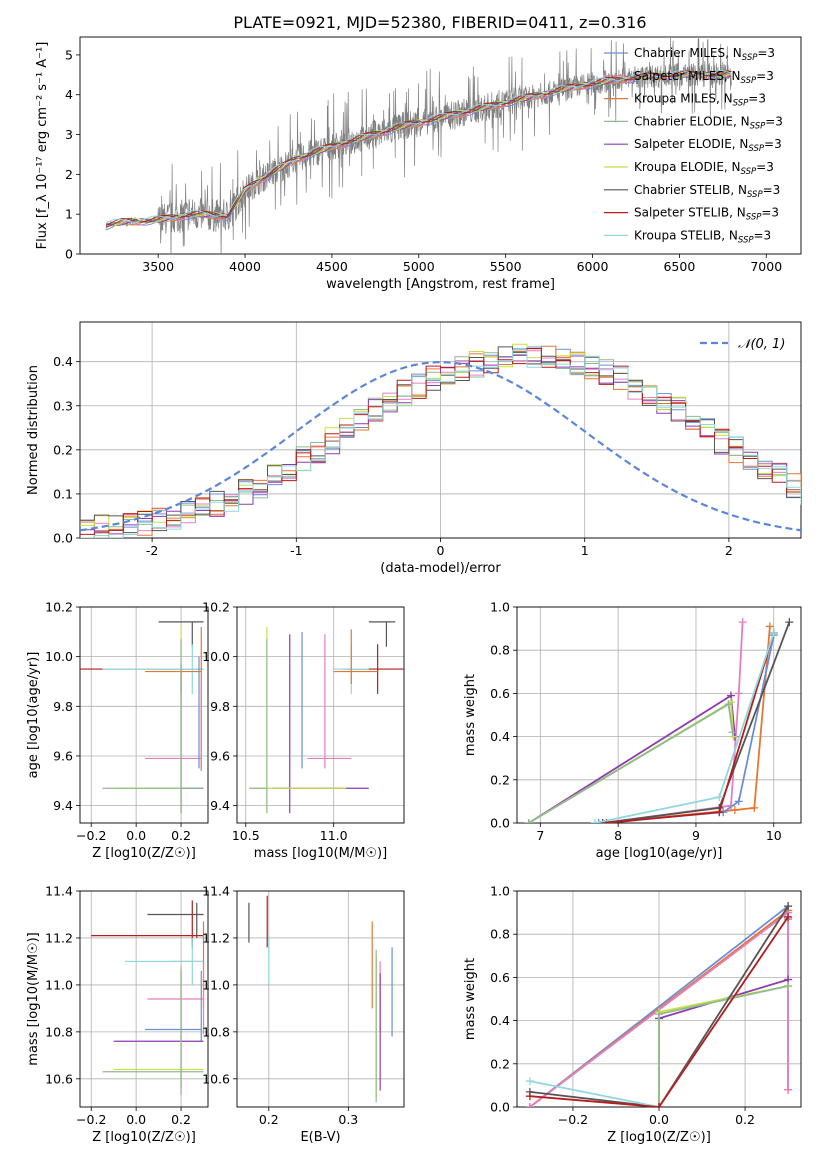  What do you see at coordinates (33, 715) in the screenshot?
I see `y-axis-label: age [log10(age/yr)]` at bounding box center [33, 715].